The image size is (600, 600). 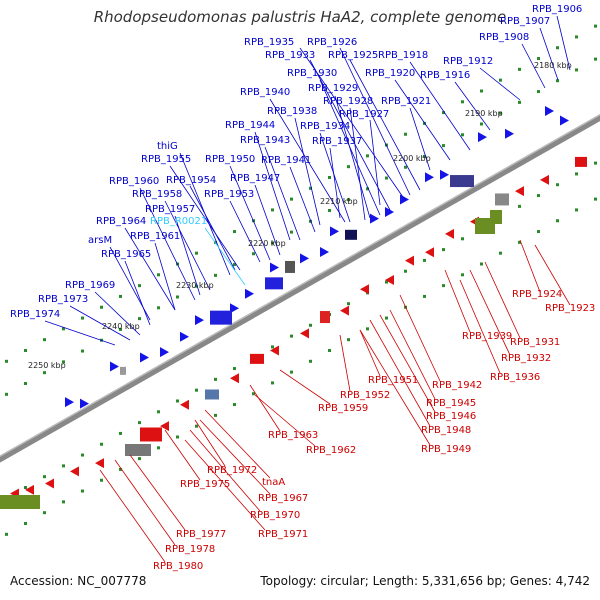 I want to click on gene-label: RPB_1978, so click(x=190, y=549).